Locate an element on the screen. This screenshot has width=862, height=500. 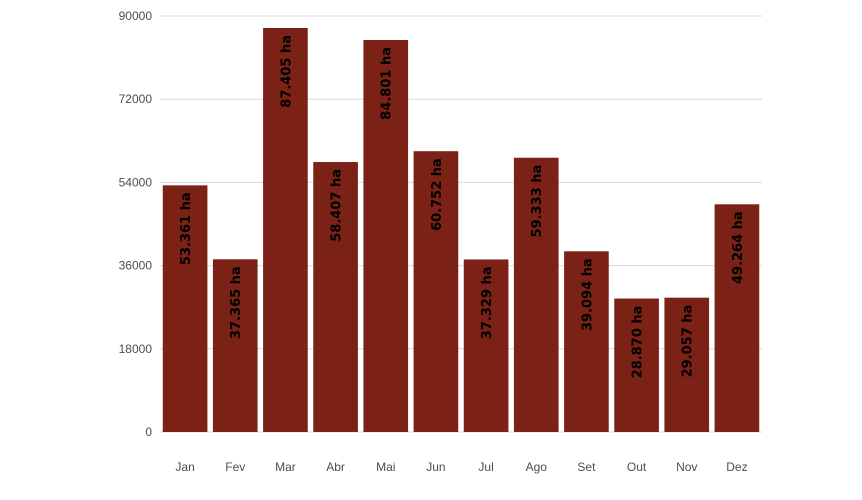
bar-nov is located at coordinates (687, 364).